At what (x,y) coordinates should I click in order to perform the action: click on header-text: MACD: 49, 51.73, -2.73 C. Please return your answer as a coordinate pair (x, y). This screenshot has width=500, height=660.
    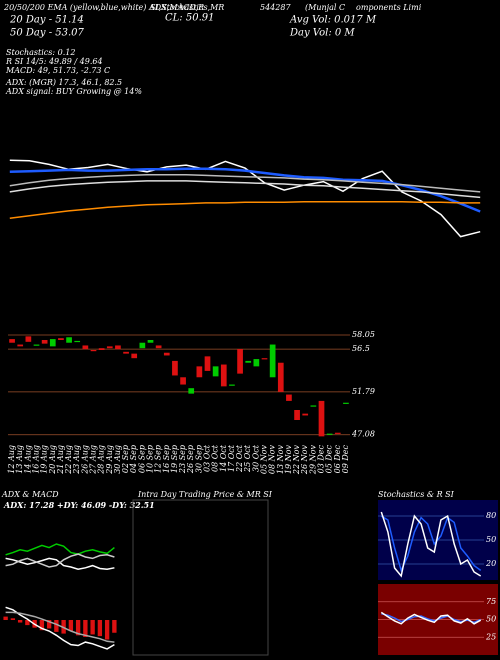
    Looking at the image, I should click on (57, 70).